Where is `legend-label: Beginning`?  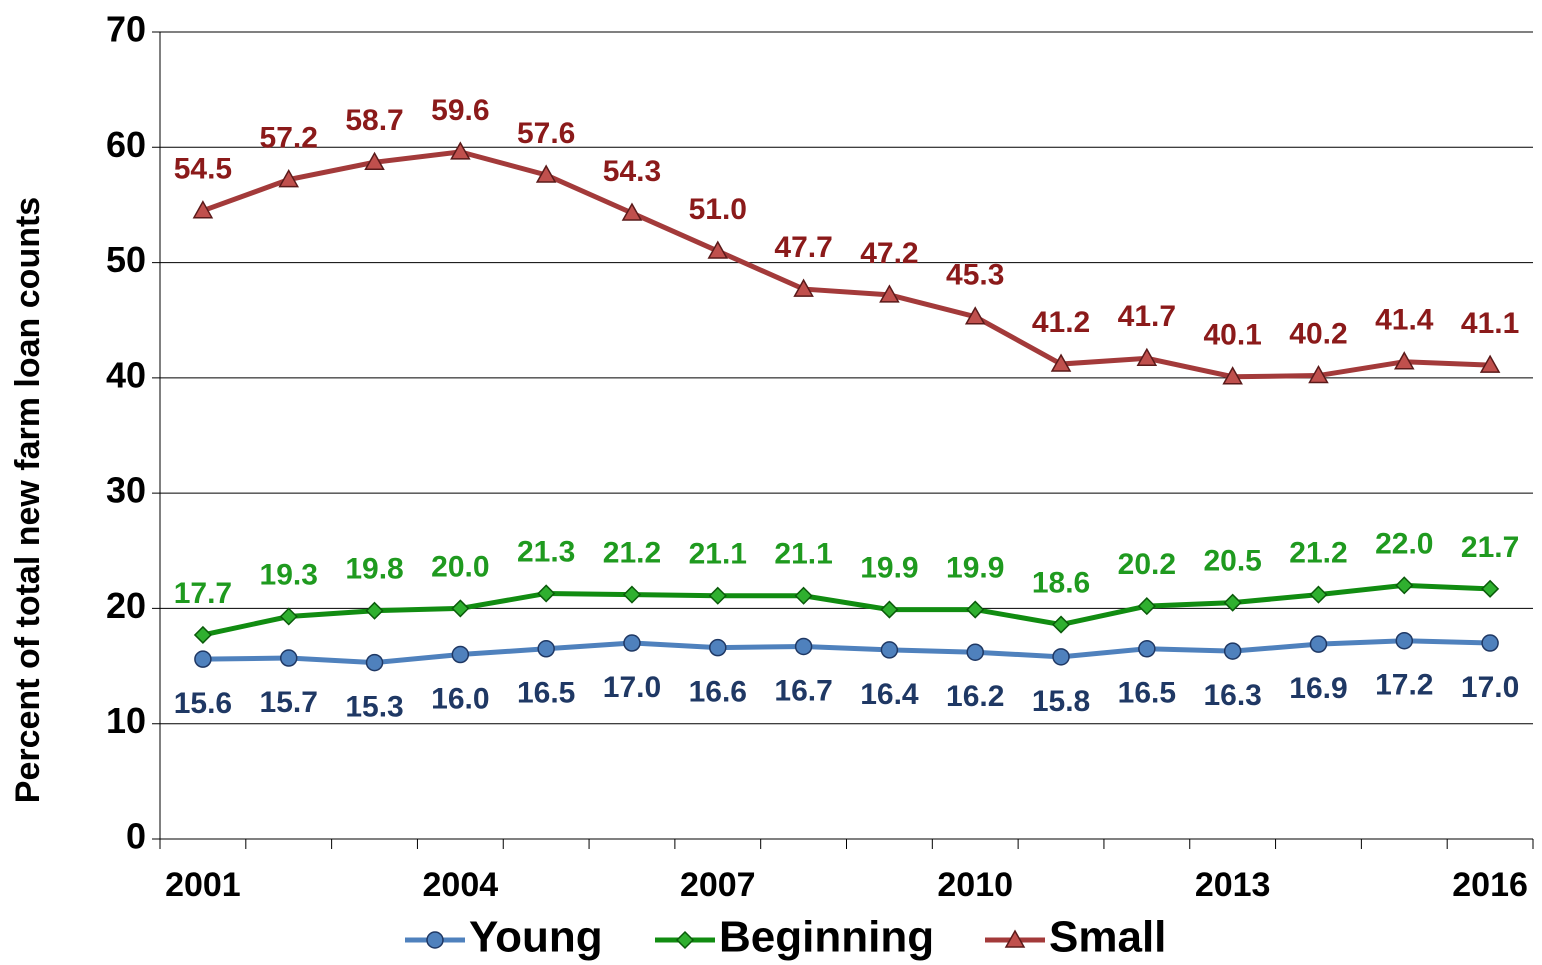
legend-label: Beginning is located at coordinates (826, 937).